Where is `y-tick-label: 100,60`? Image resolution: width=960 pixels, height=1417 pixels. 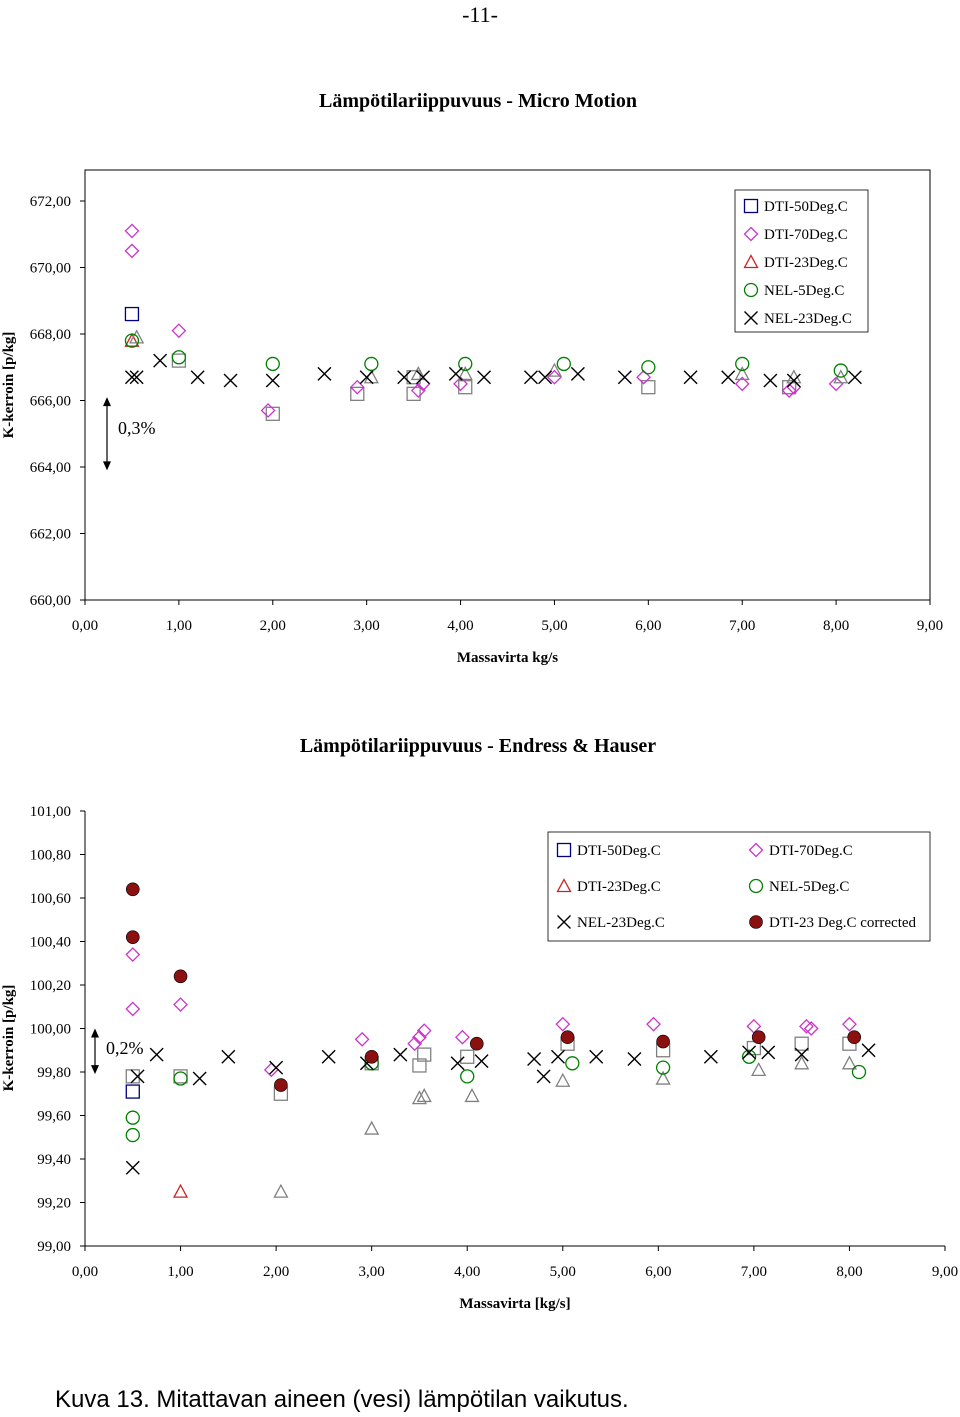
y-tick-label: 100,60 is located at coordinates (50, 899).